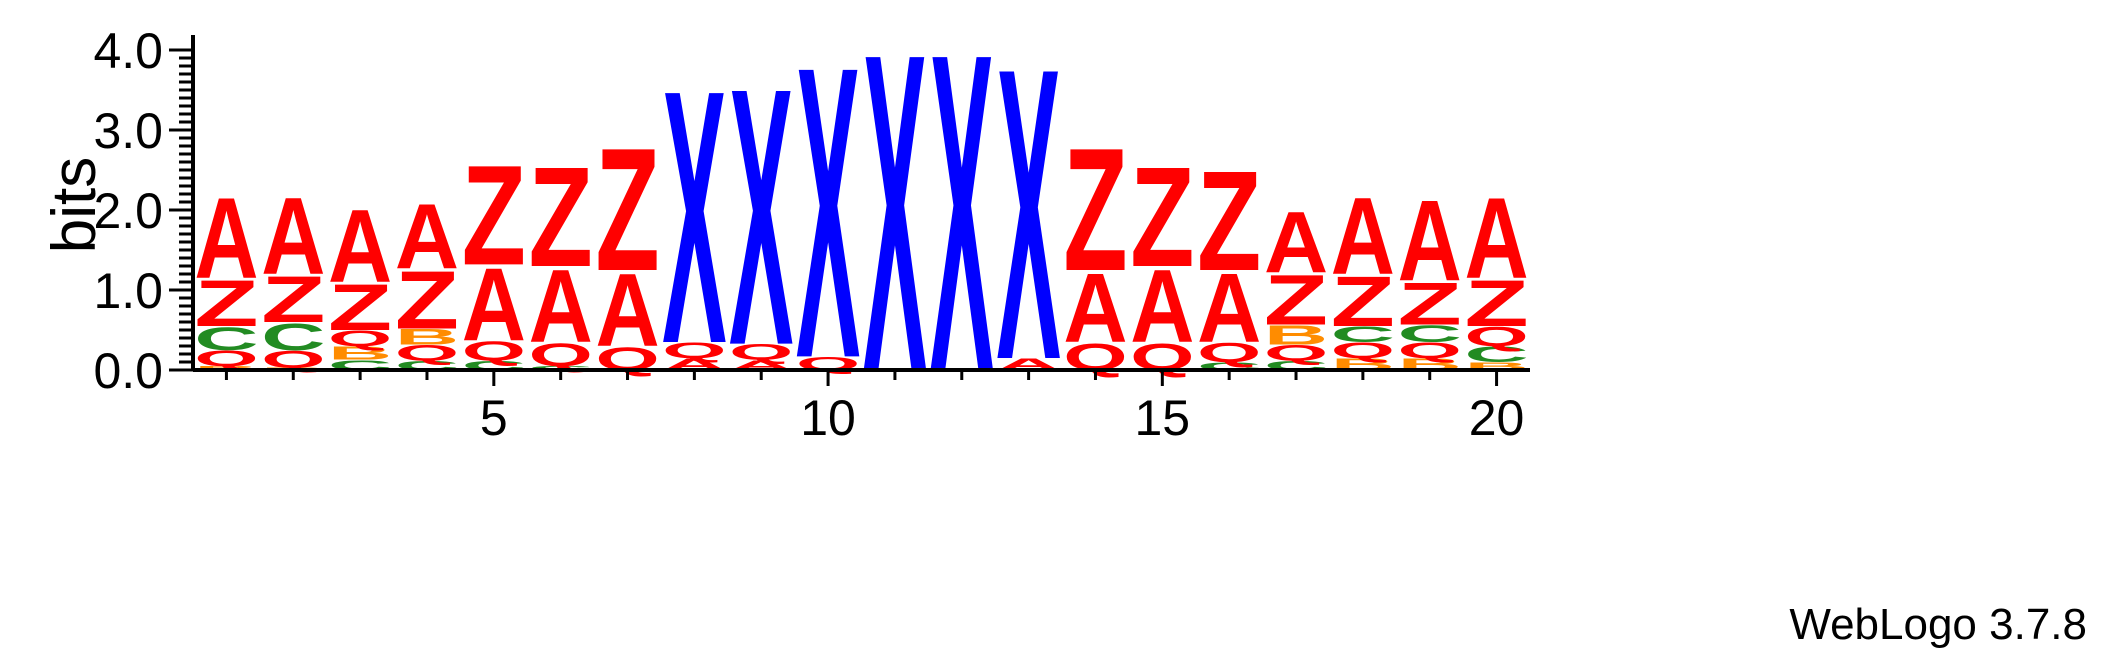  Describe the element at coordinates (128, 51) in the screenshot. I see `y-tick-label: 4.0` at that location.